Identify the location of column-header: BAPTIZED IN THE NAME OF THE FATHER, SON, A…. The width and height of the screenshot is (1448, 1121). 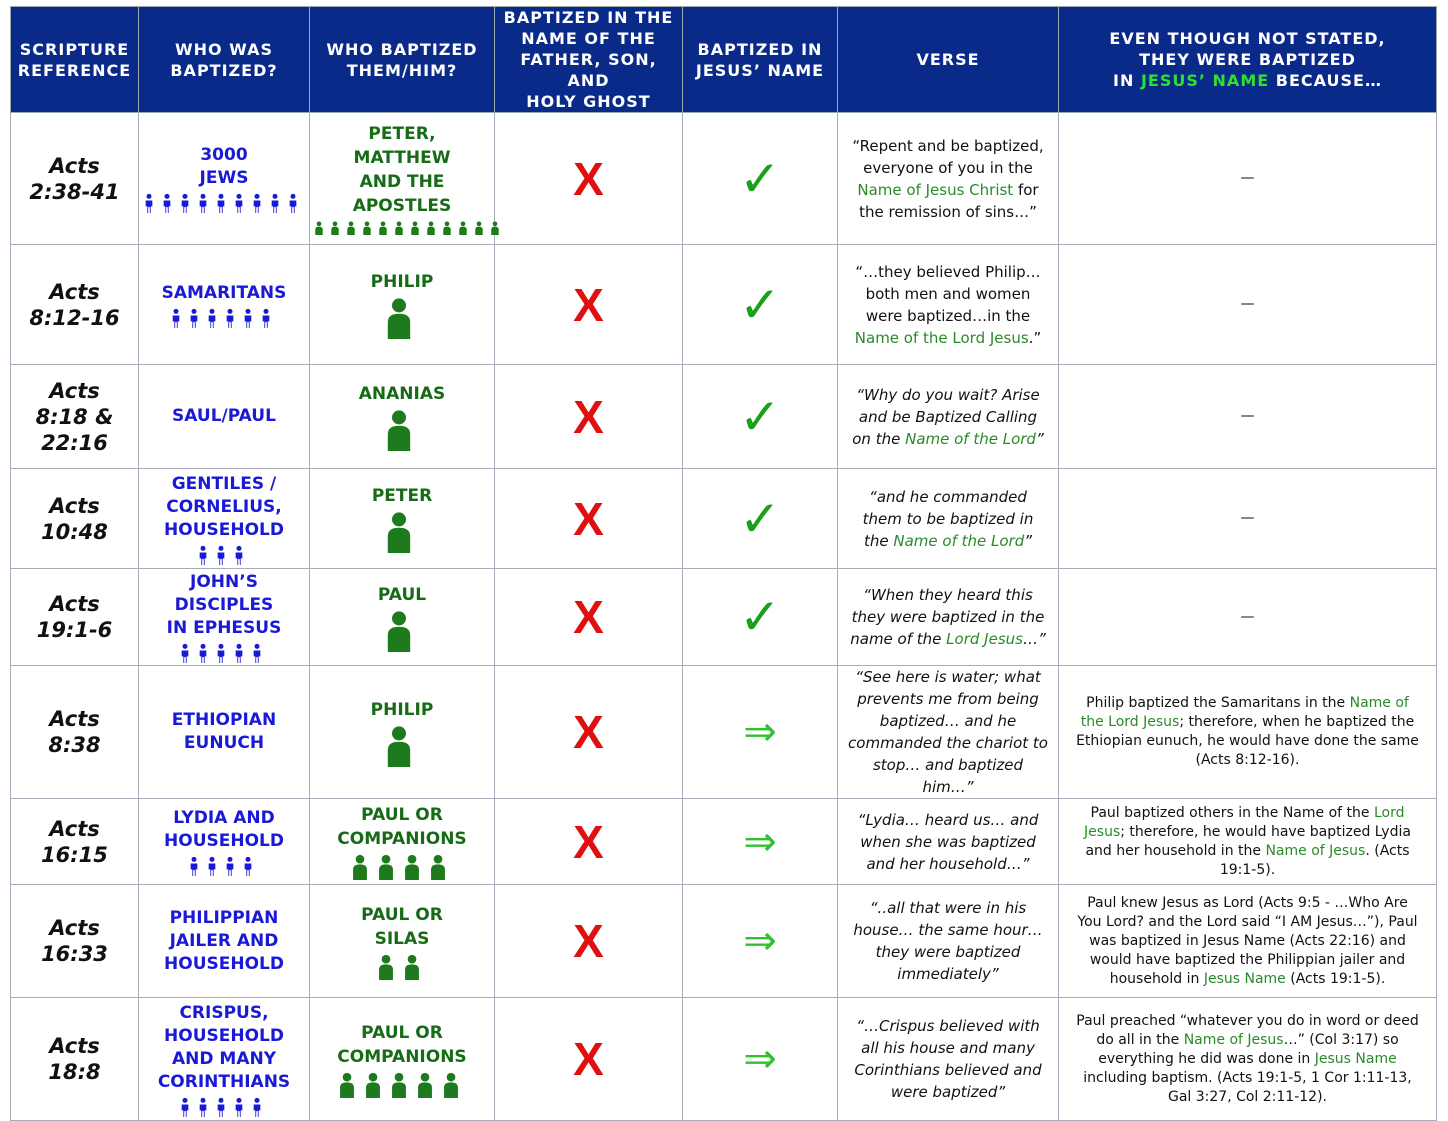
(588, 59).